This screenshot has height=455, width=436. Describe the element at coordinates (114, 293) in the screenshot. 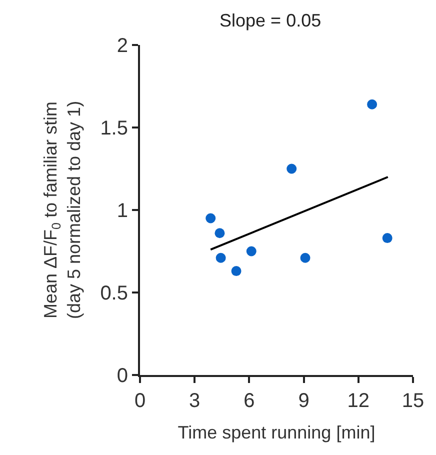

I see `y-tick-label: 0.5` at that location.